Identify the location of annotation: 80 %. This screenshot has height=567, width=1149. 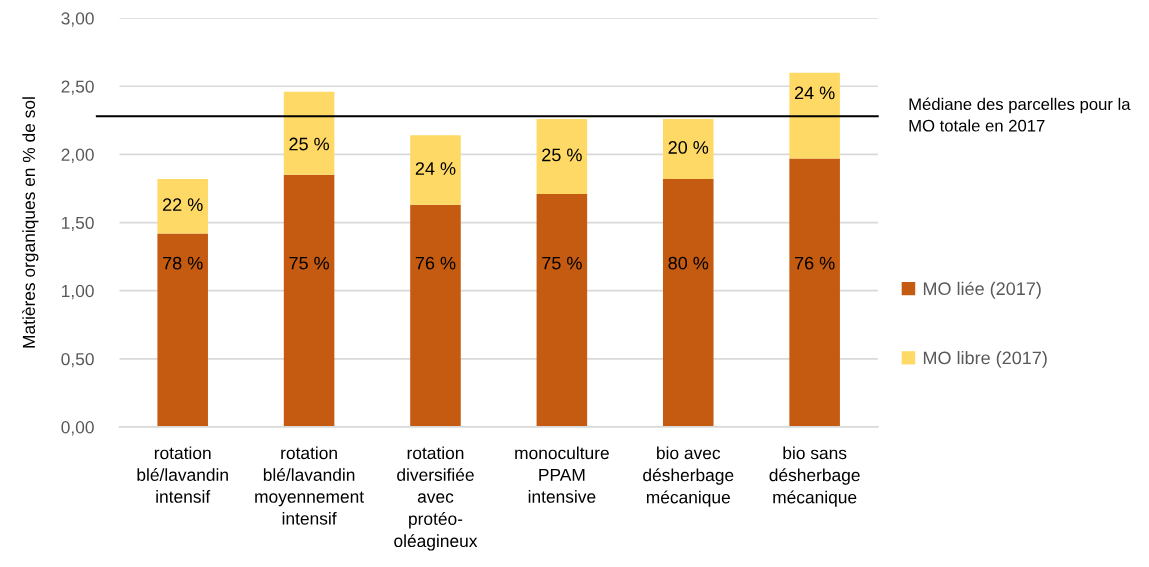
(688, 263).